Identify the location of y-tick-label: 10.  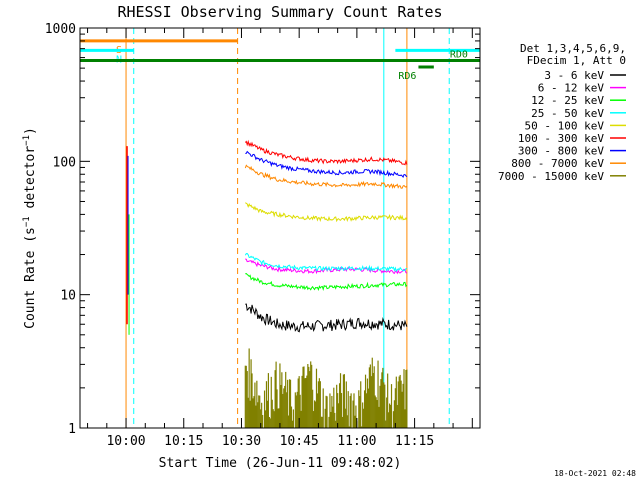
(68, 296).